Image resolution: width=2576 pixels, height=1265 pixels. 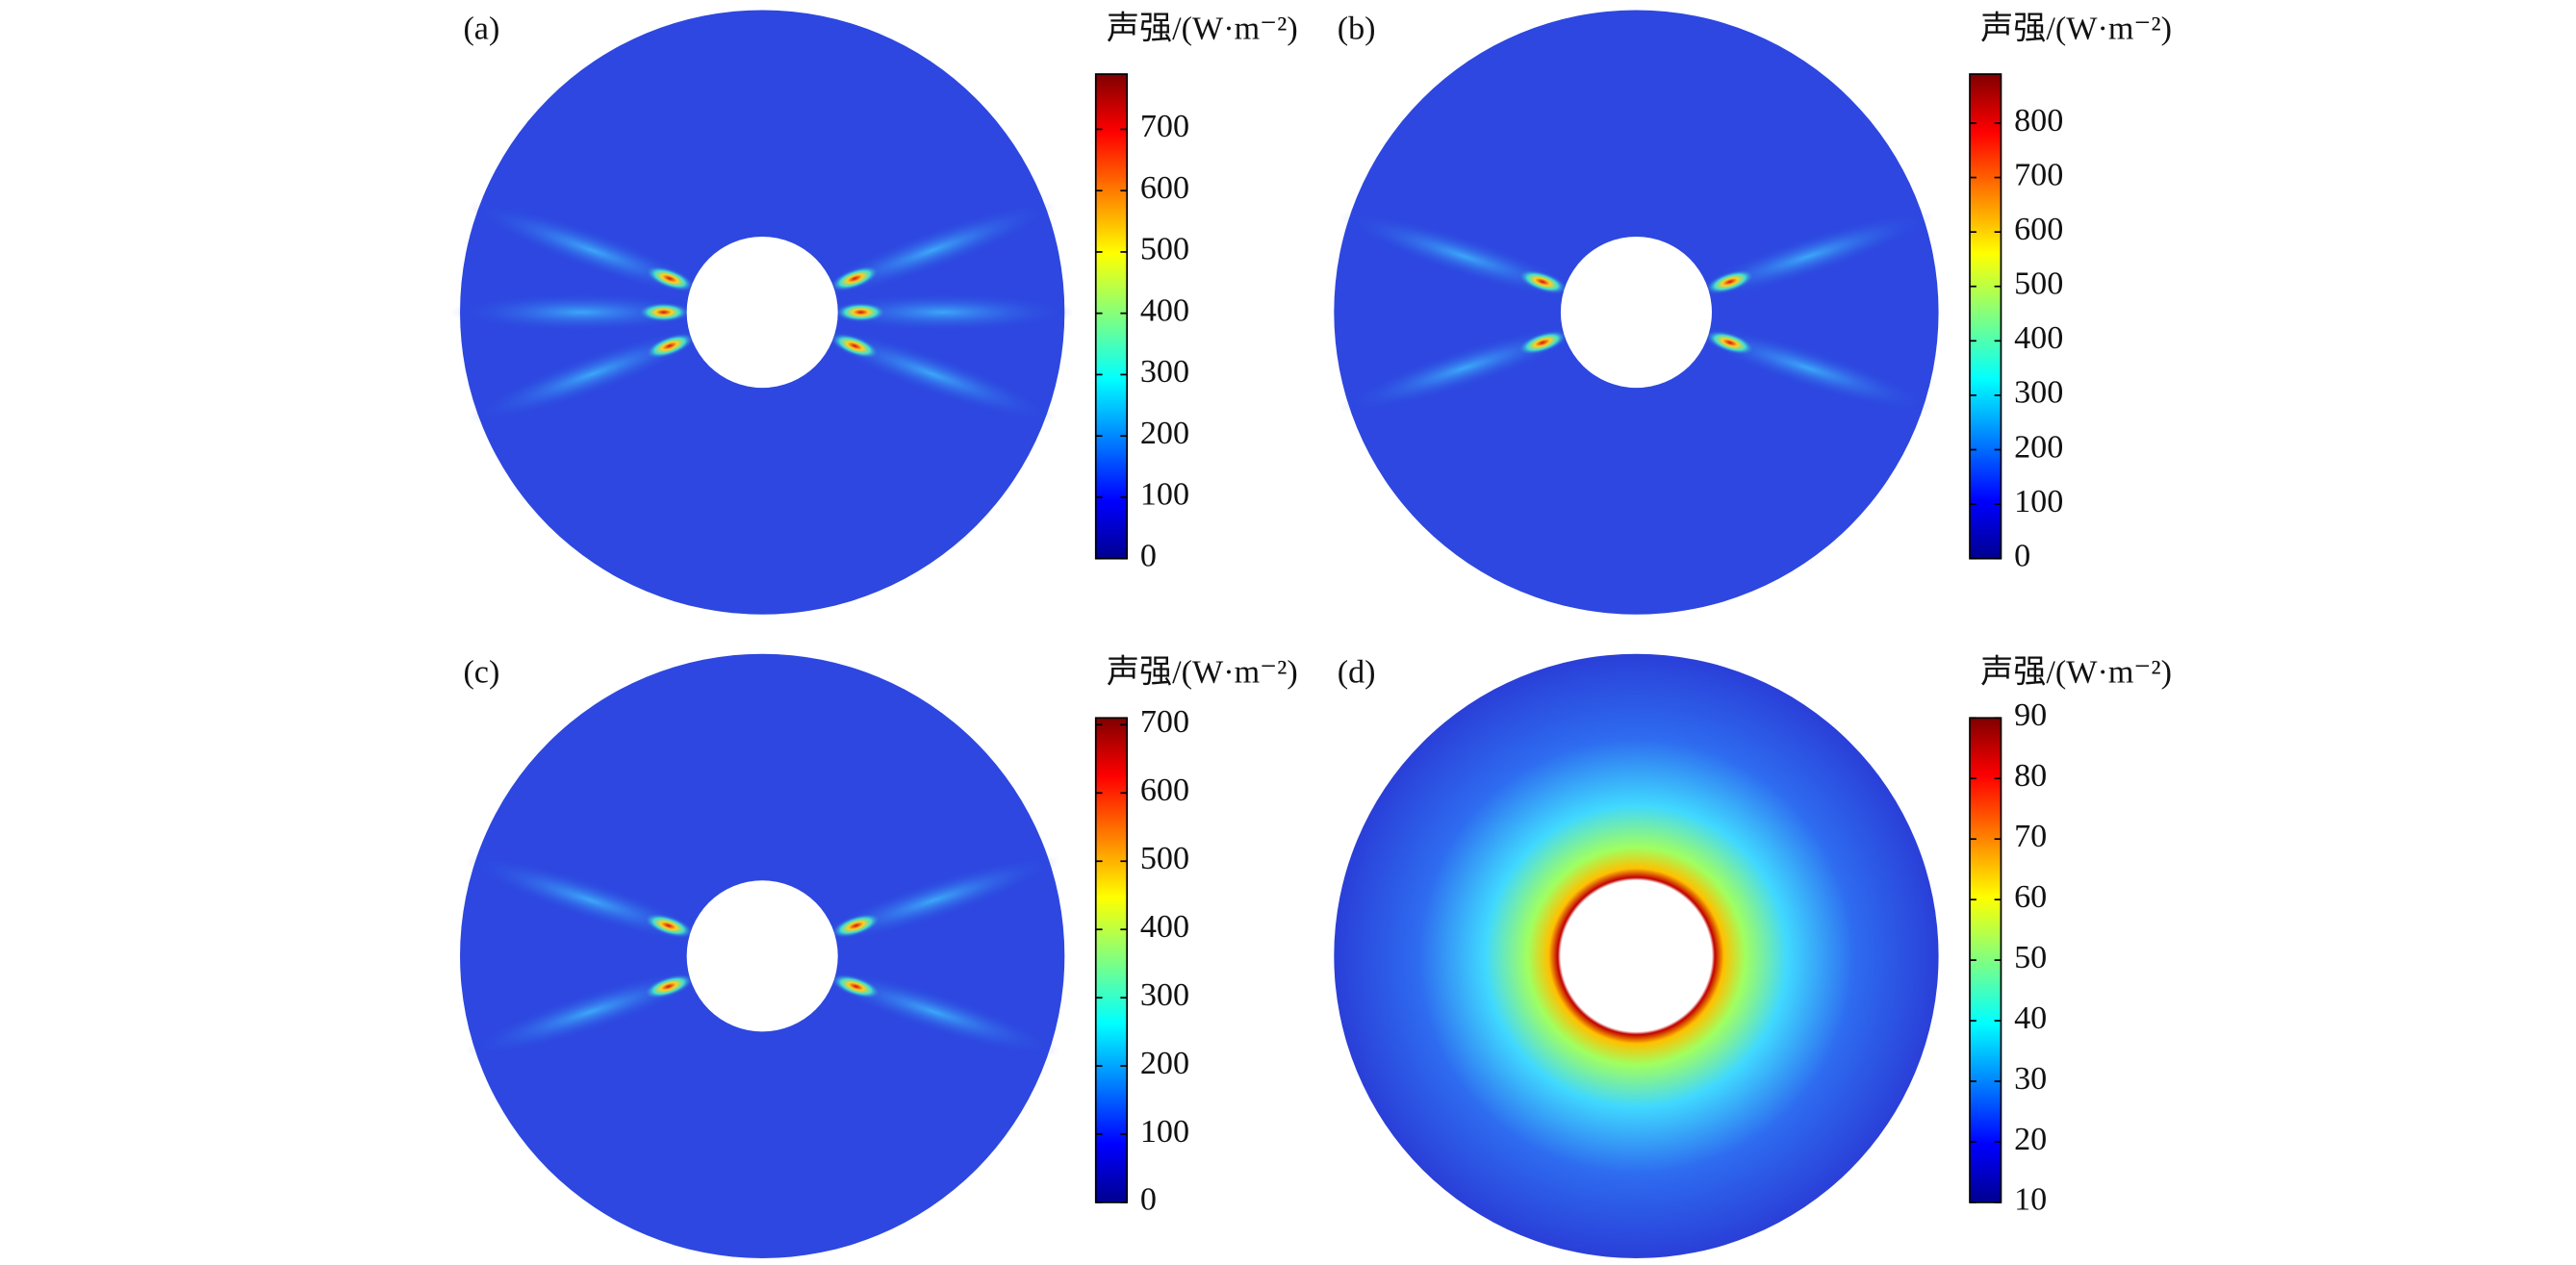 I want to click on colorbar-tick-label: 40, so click(x=2030, y=1018).